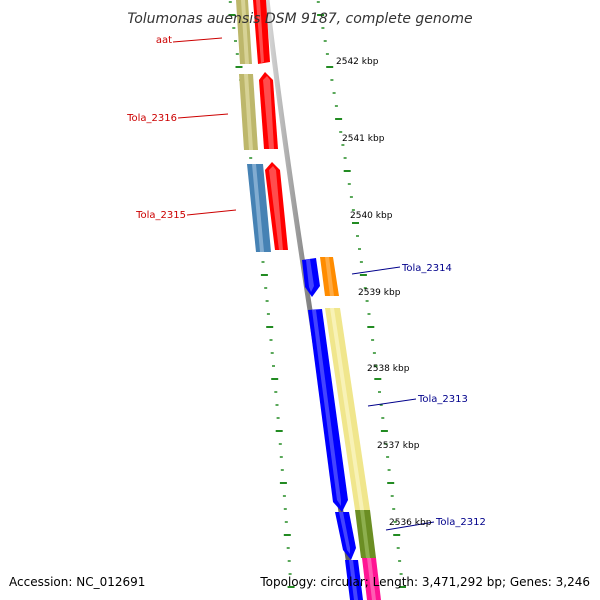 The height and width of the screenshot is (600, 600). Describe the element at coordinates (460, 522) in the screenshot. I see `label-tola-2312: Tola_2312` at that location.